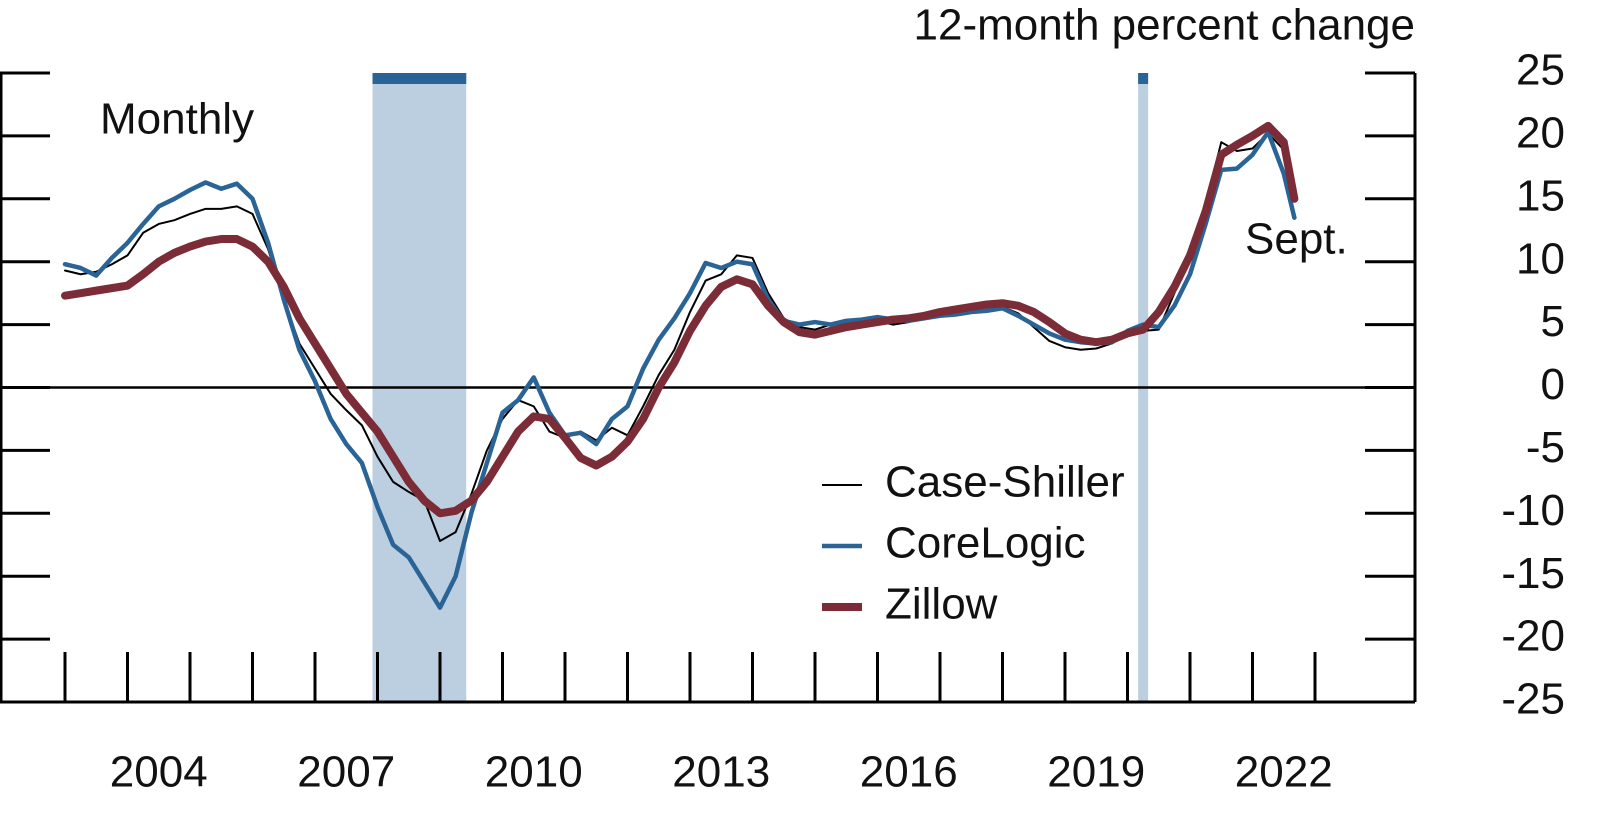 The image size is (1600, 830). I want to click on y-tick-label: 10, so click(1540, 258).